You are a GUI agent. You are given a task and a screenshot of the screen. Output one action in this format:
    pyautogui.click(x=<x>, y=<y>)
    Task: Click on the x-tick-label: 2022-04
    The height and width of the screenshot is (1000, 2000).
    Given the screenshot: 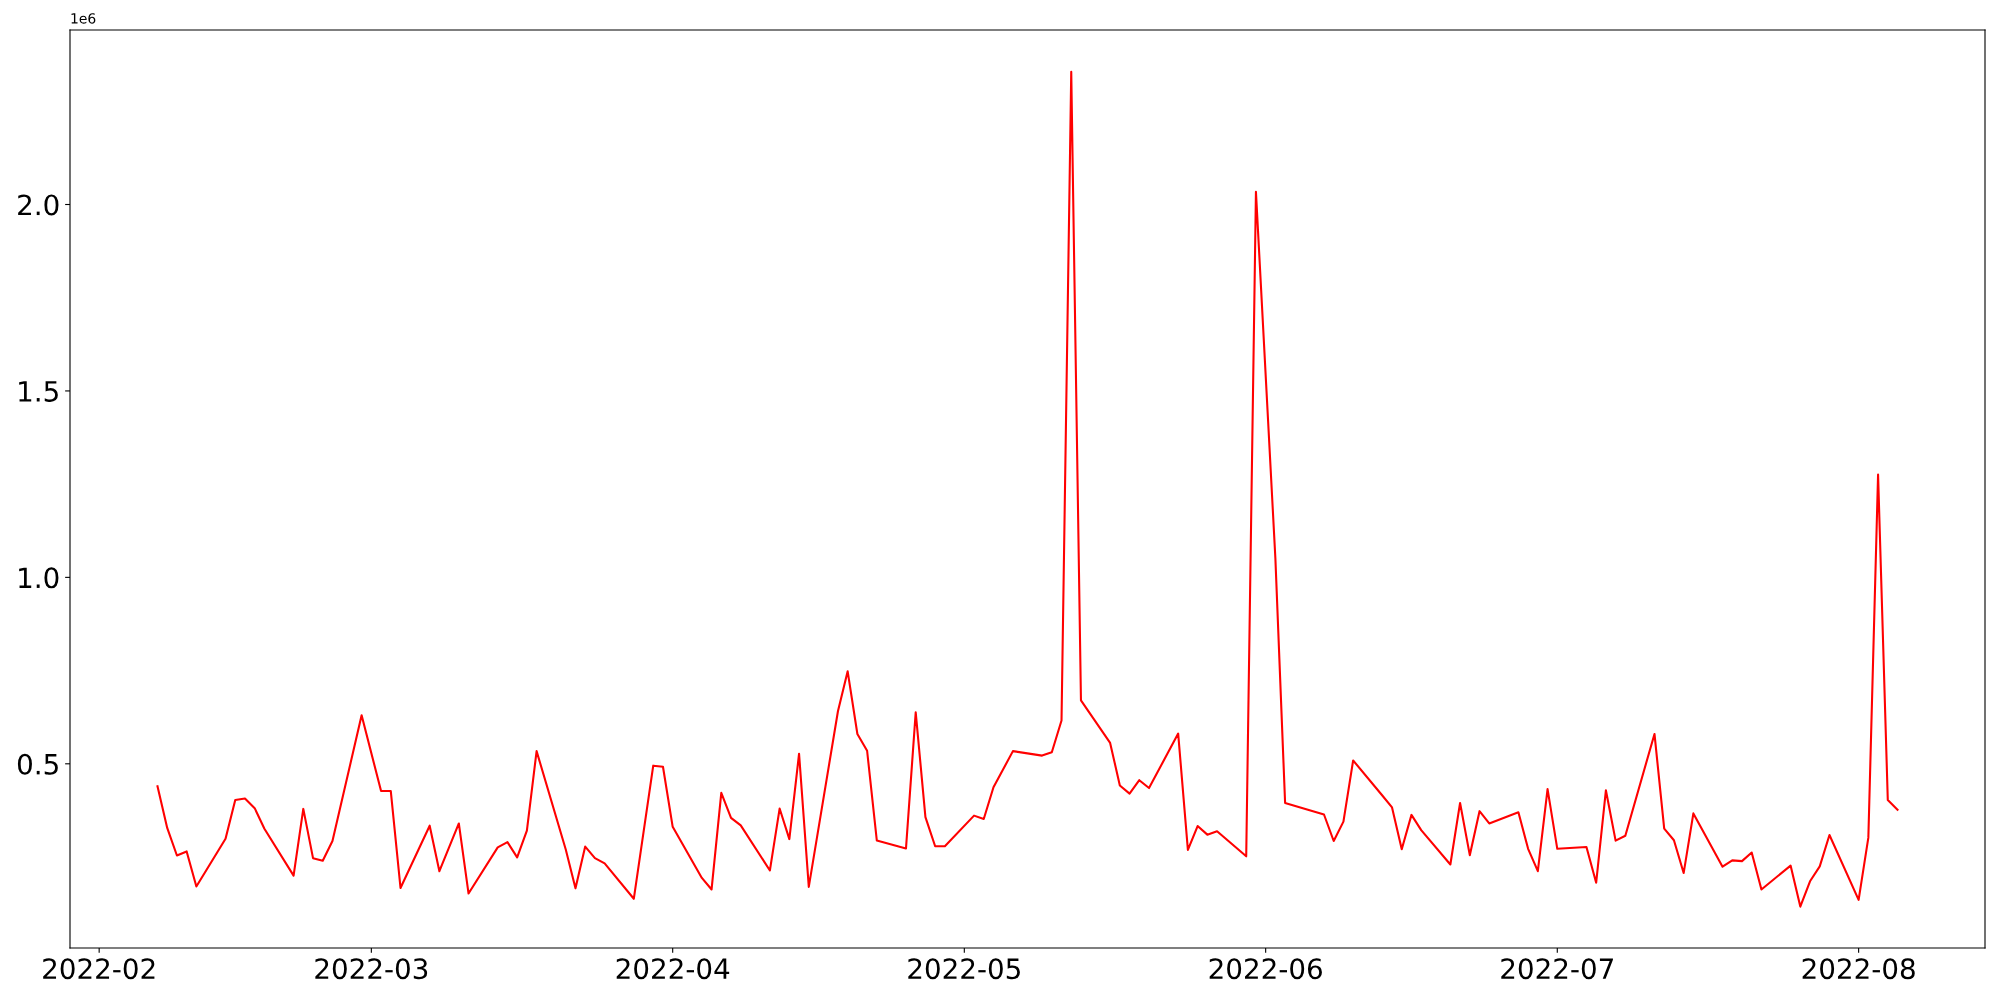 What is the action you would take?
    pyautogui.click(x=673, y=969)
    